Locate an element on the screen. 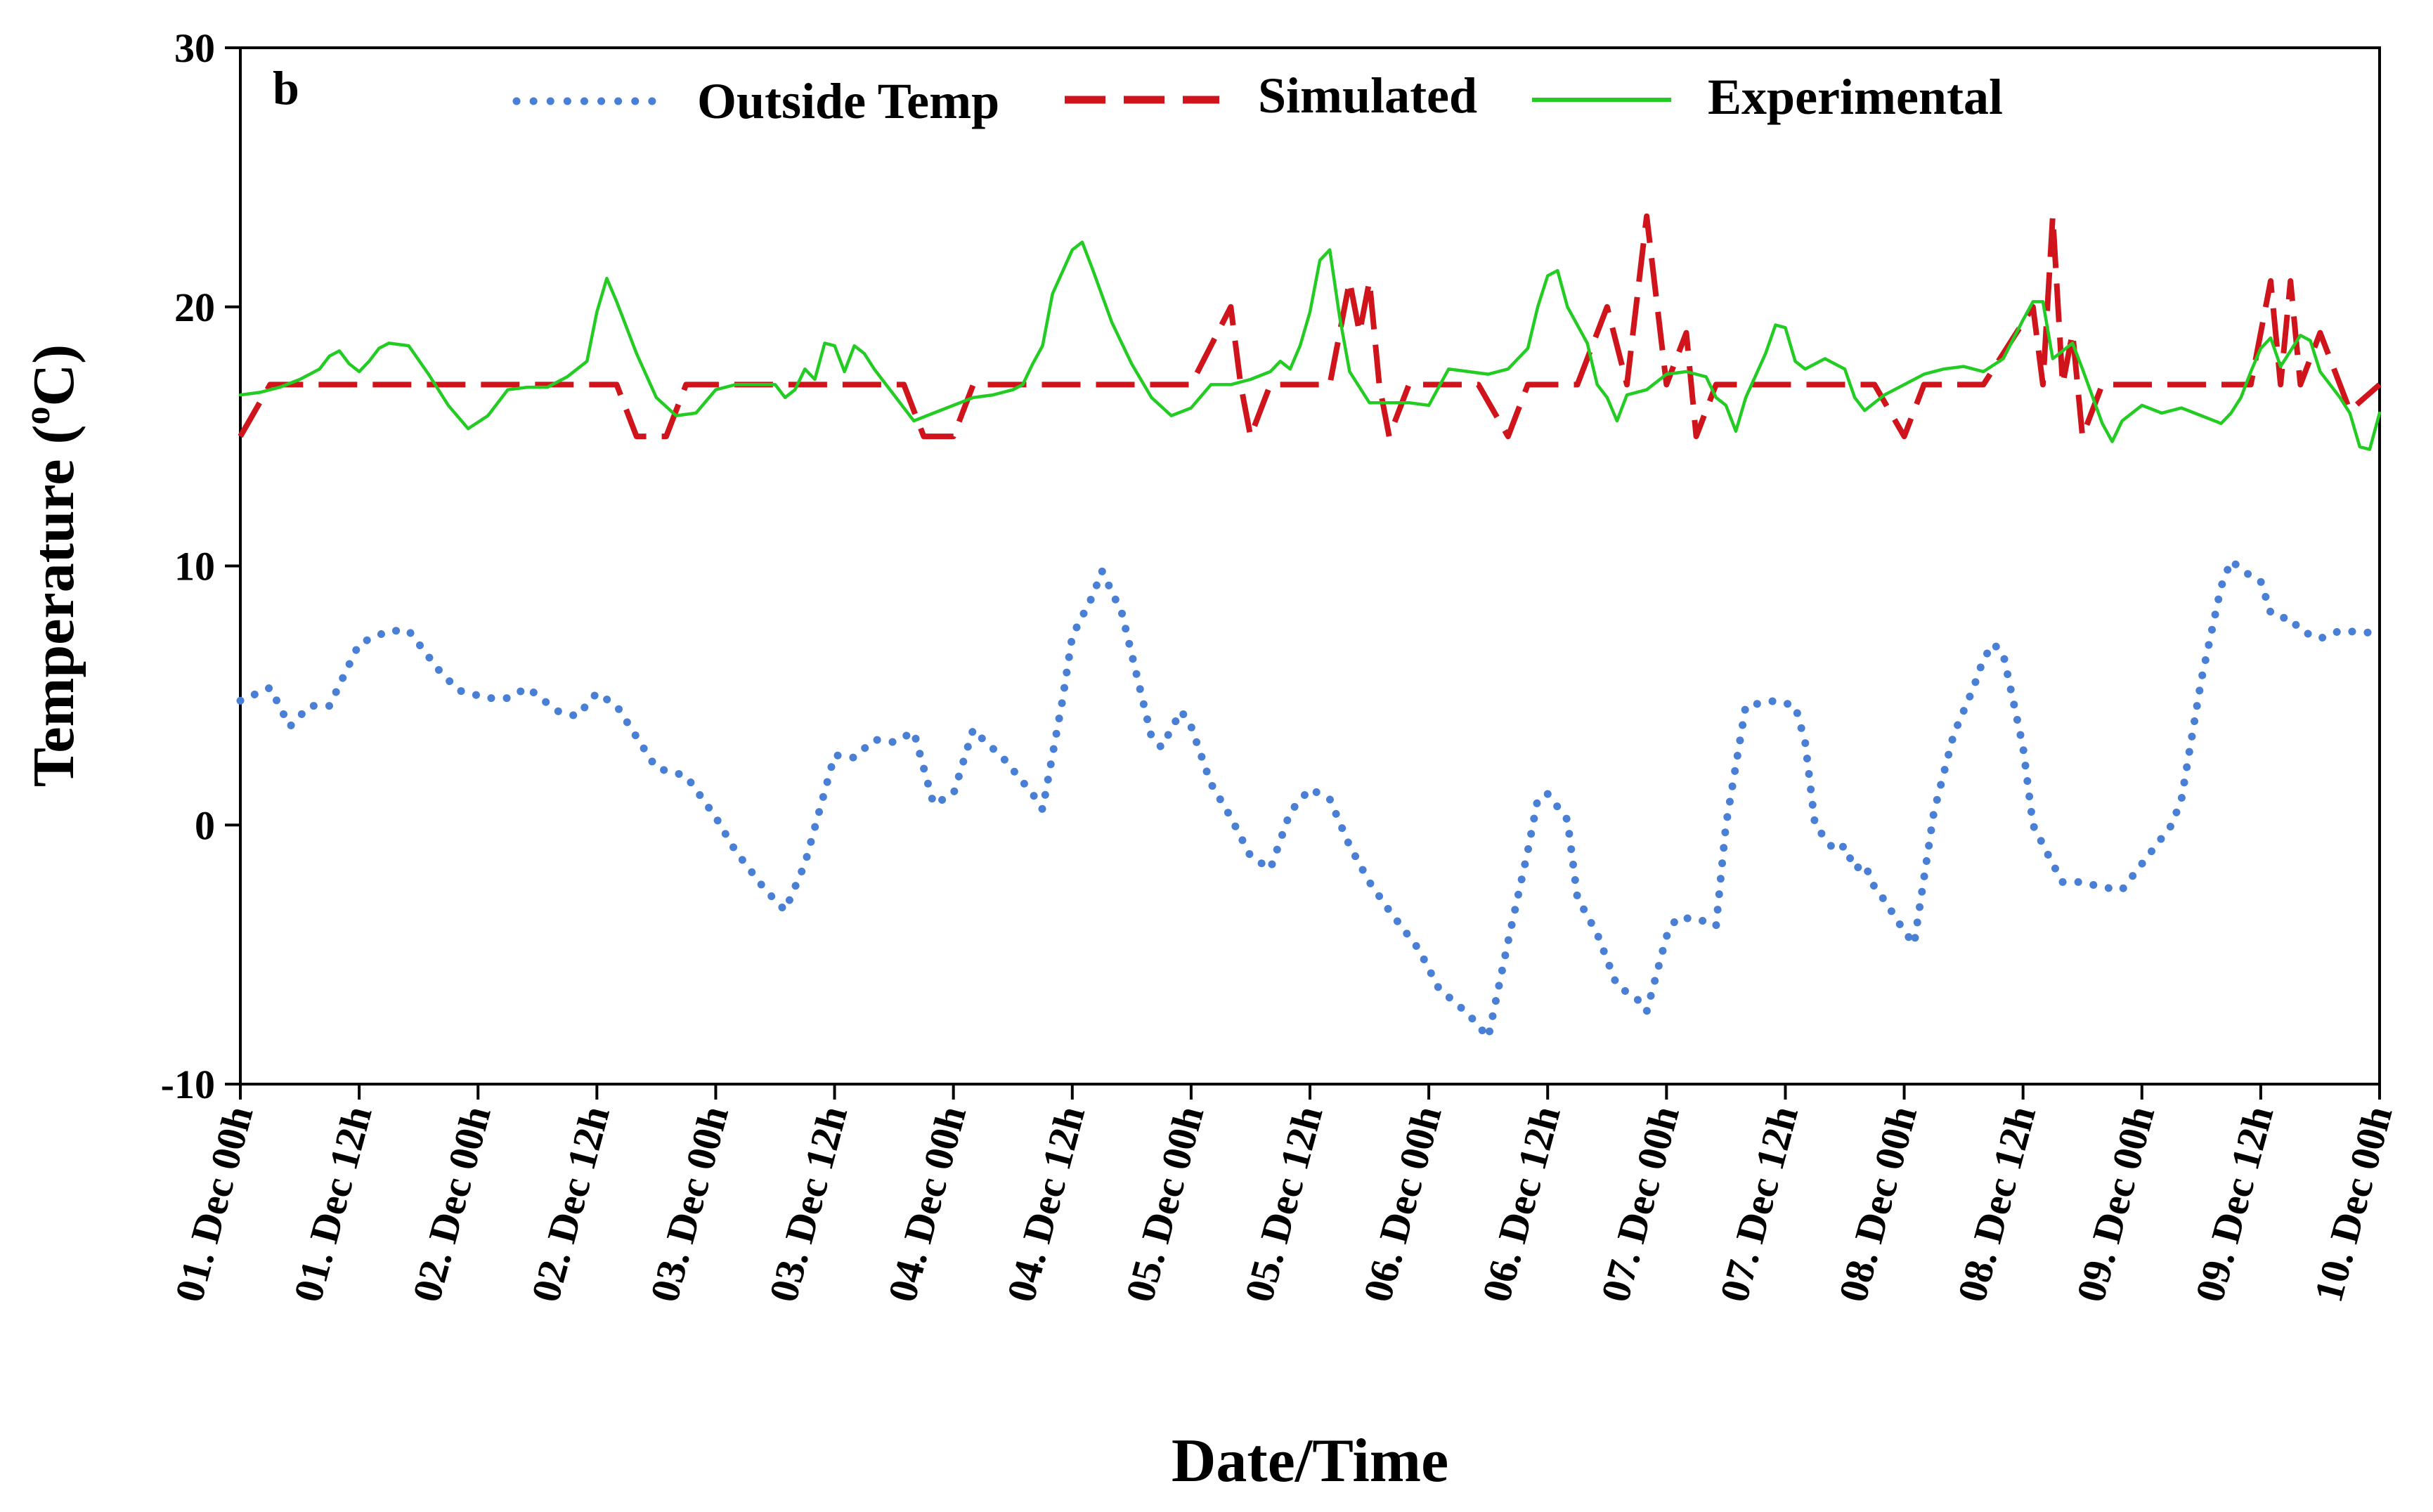 The width and height of the screenshot is (2433, 1512). y-axis-title-degree: o is located at coordinates (38, 416).